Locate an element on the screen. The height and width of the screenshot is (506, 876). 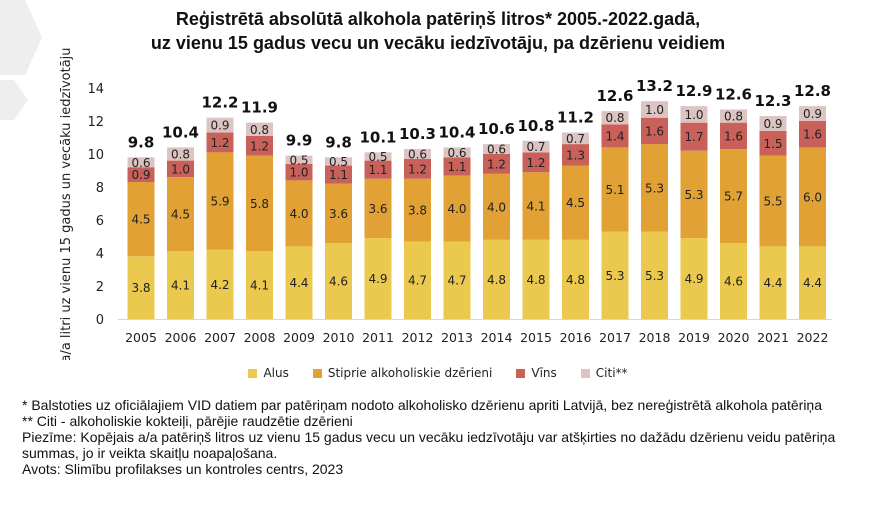
legend-item-vins: Vīns is located at coordinates (536, 373).